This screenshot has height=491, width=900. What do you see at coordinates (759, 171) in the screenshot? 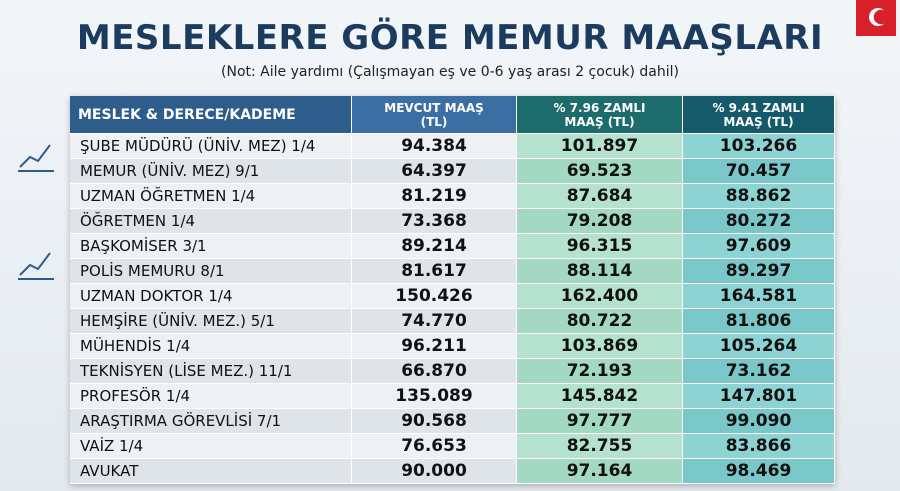
I see `salary-cell: 70.457` at bounding box center [759, 171].